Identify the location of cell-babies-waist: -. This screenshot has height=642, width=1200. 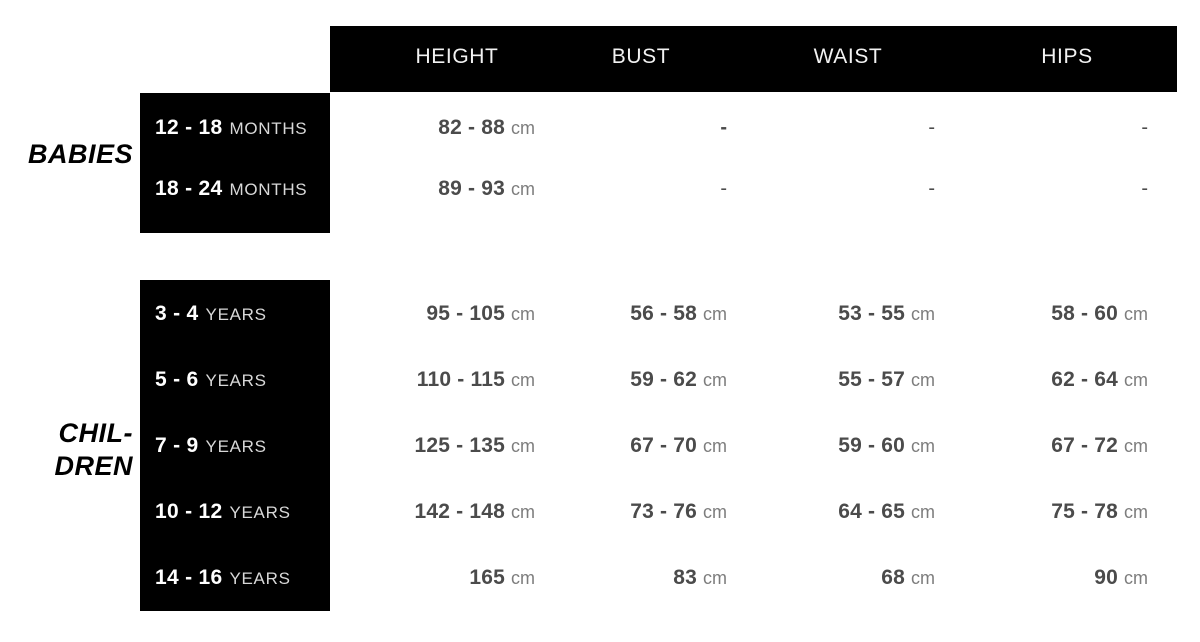
(931, 128).